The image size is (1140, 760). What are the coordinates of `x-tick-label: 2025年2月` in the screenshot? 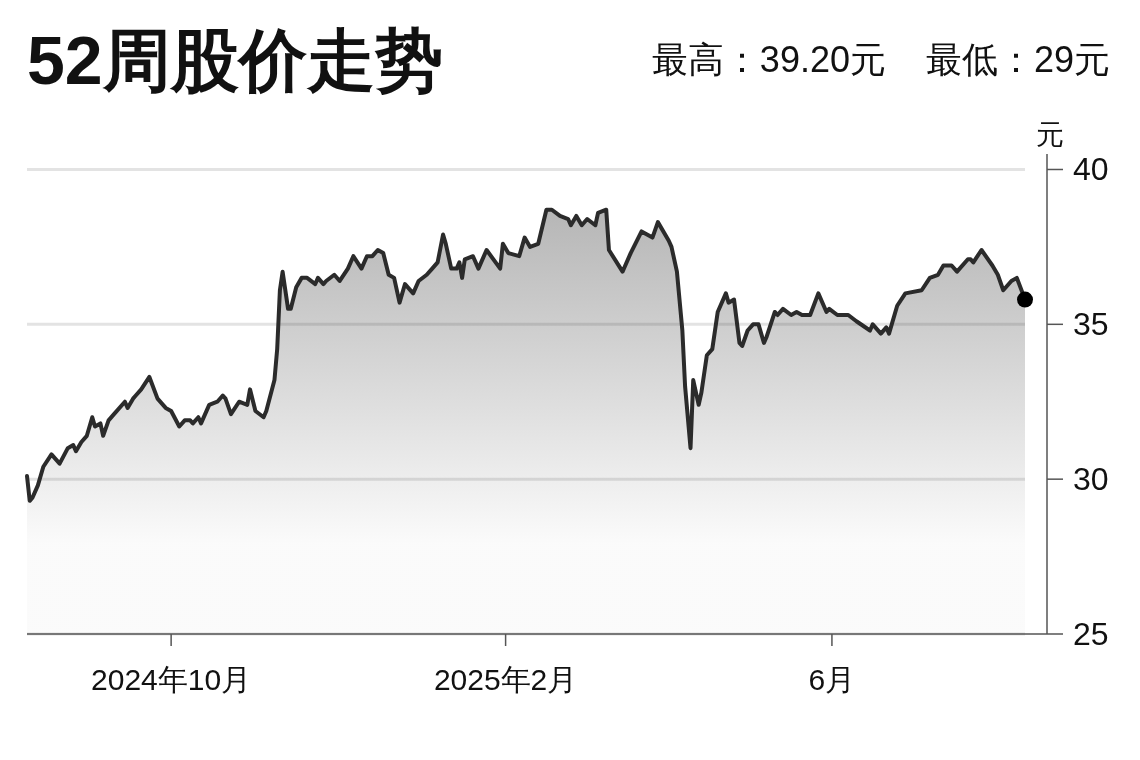 It's located at (505, 679).